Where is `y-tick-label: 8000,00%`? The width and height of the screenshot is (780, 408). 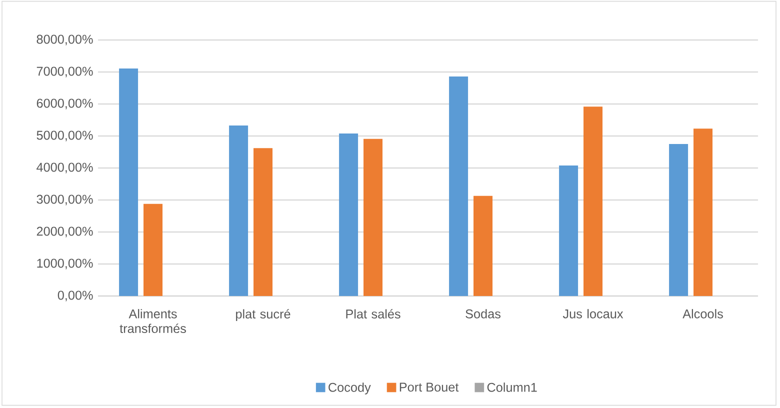
y-tick-label: 8000,00% is located at coordinates (64, 40).